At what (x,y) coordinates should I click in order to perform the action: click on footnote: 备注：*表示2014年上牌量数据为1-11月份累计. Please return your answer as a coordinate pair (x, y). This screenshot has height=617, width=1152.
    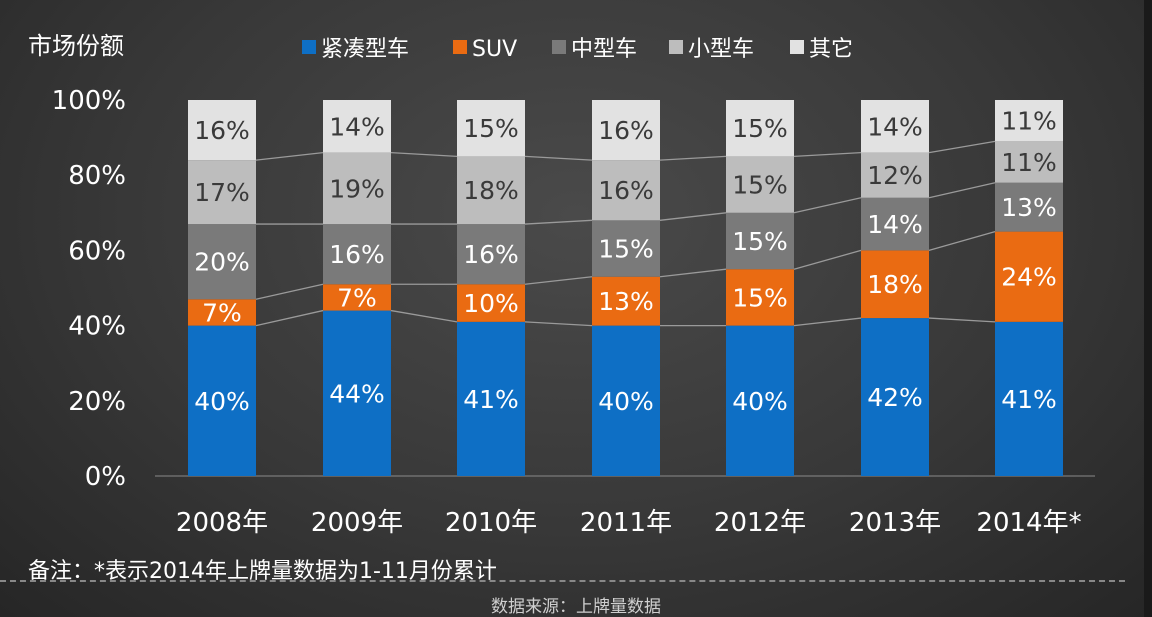
    Looking at the image, I should click on (262, 571).